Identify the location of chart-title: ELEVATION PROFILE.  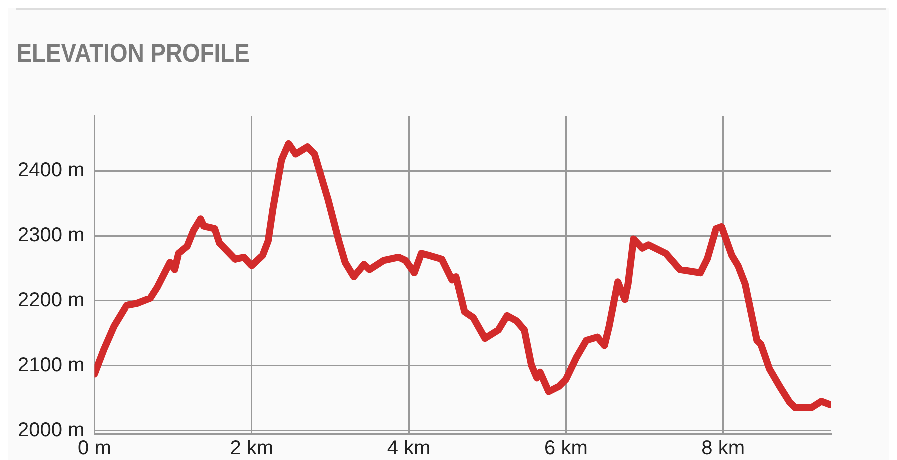
(133, 53).